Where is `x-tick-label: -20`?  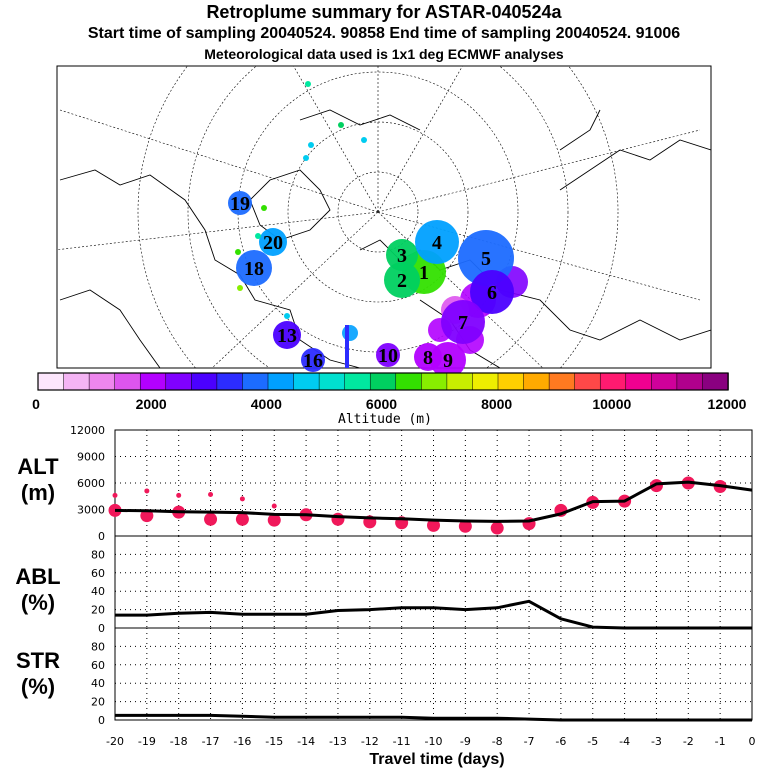 x-tick-label: -20 is located at coordinates (115, 741).